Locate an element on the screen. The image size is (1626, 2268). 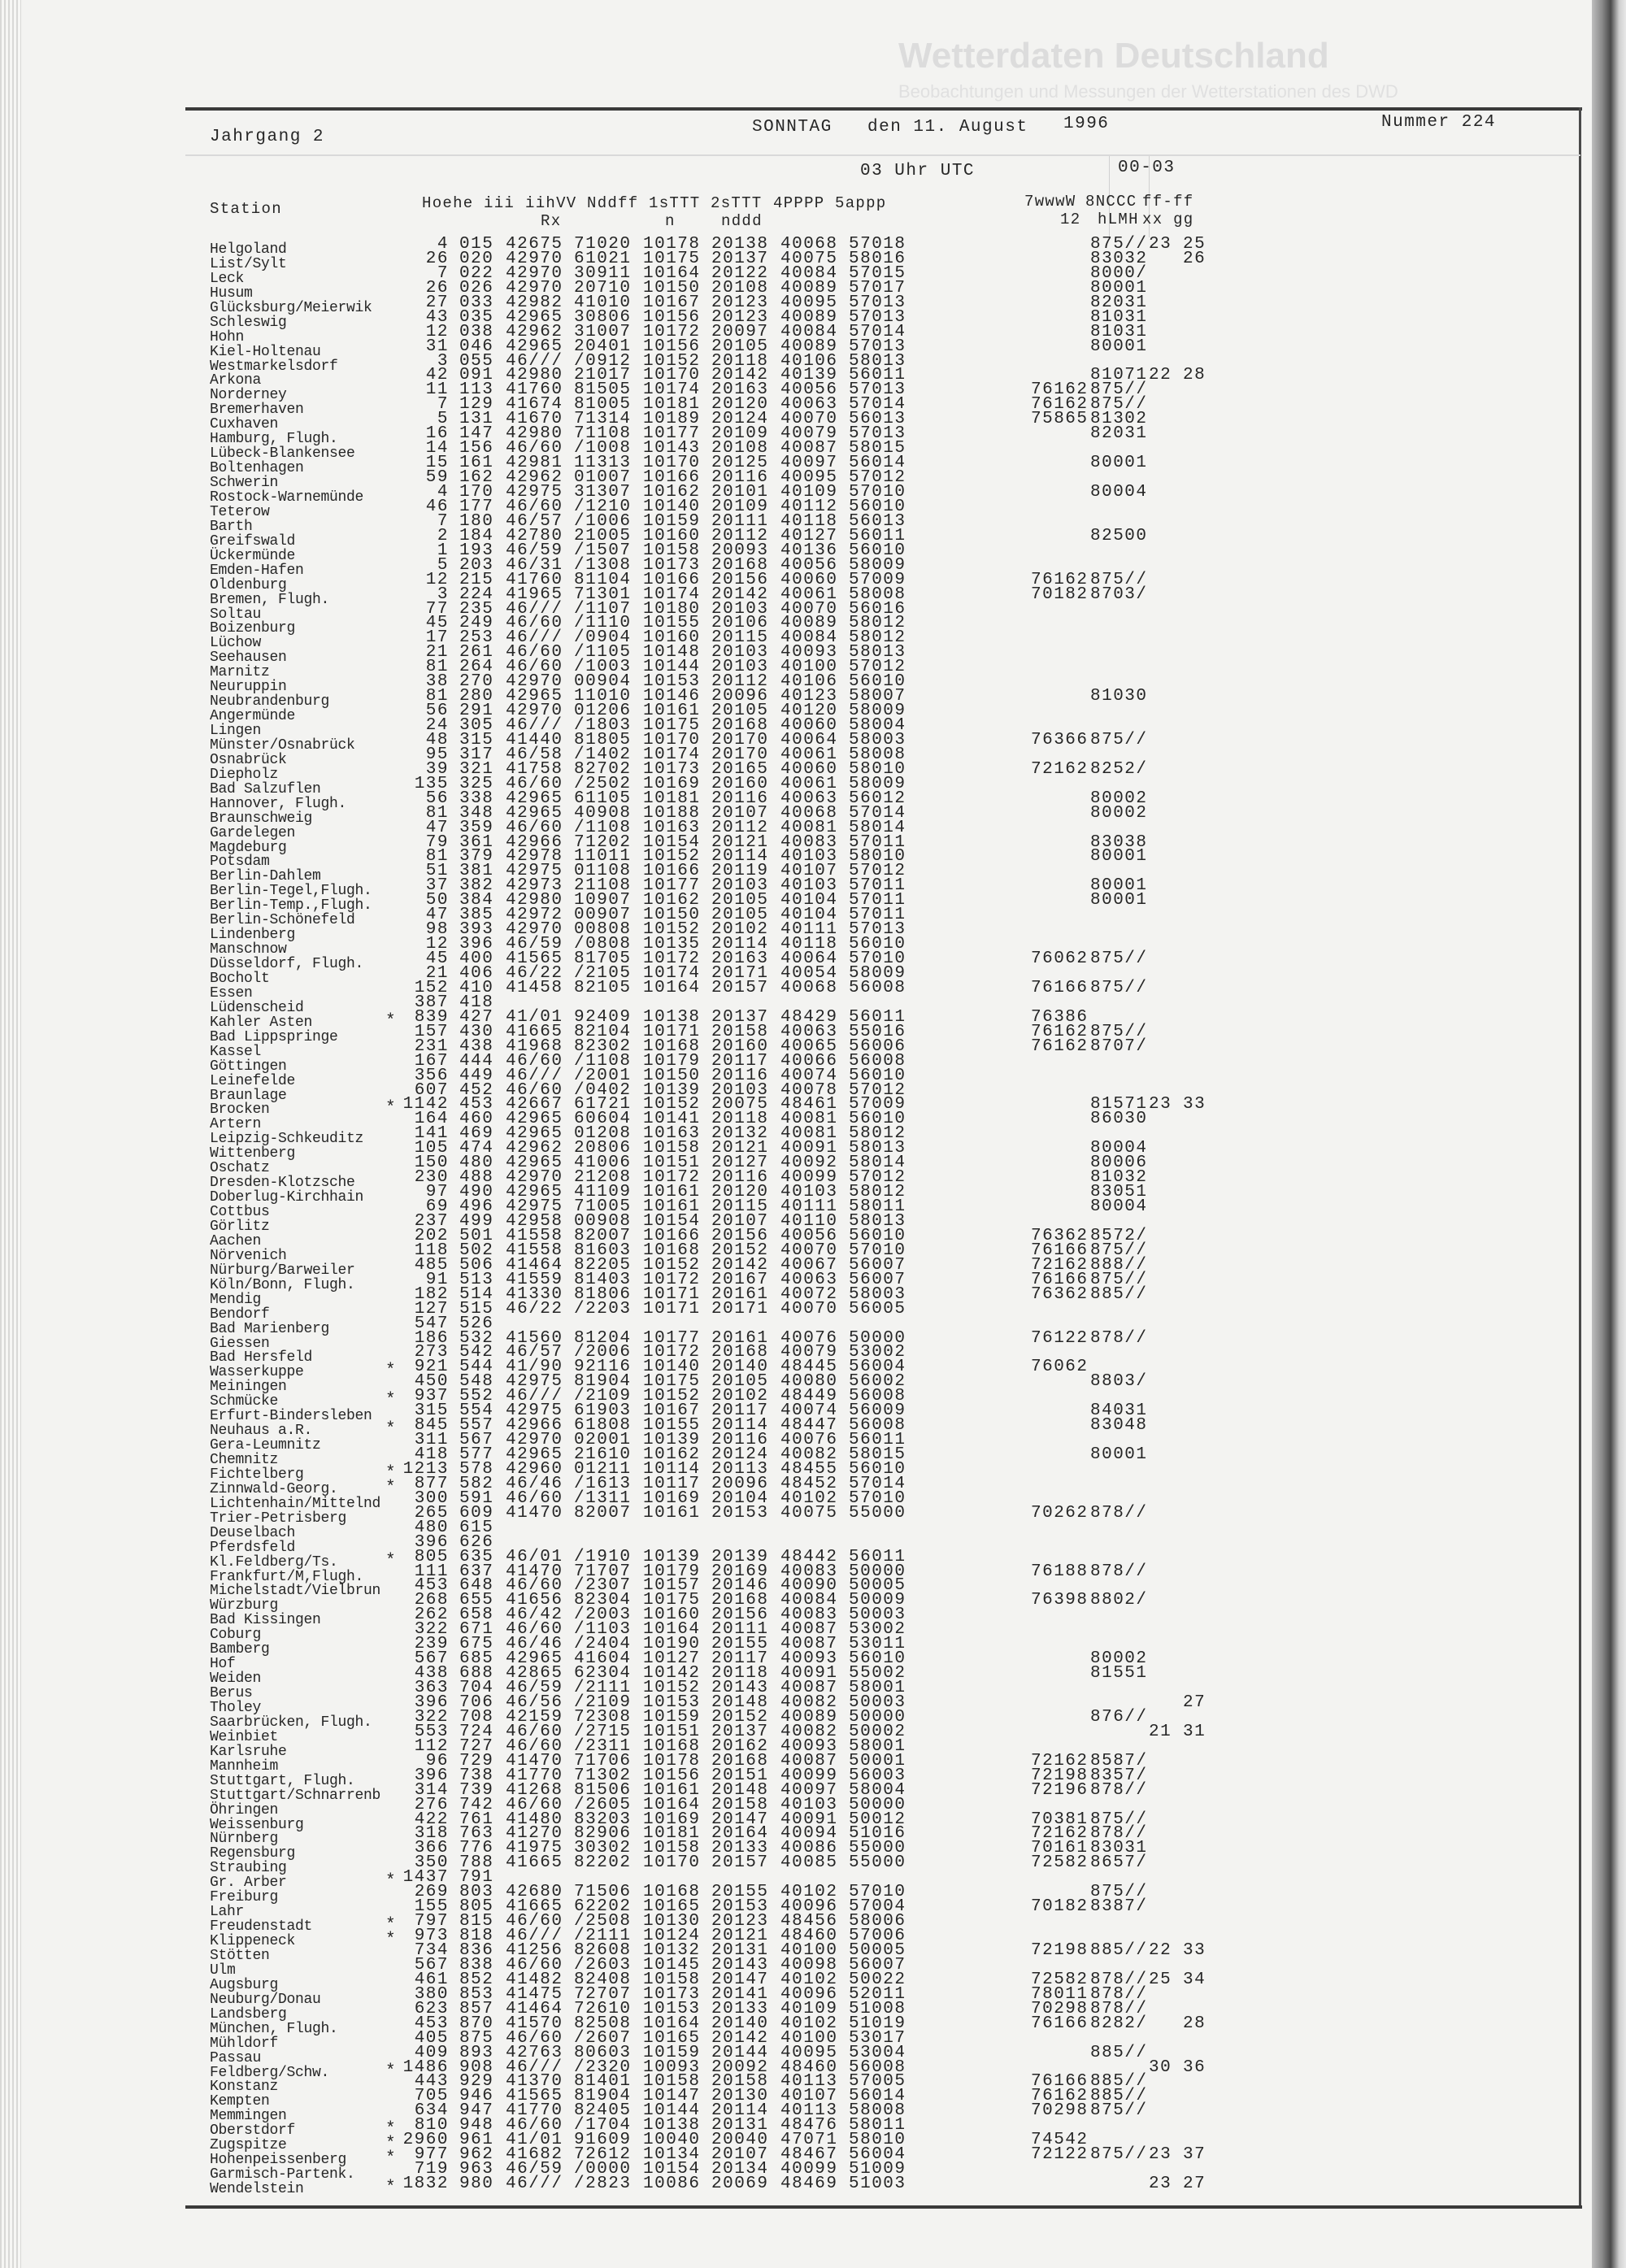
2sttt-value: 20168 is located at coordinates (740, 1761).